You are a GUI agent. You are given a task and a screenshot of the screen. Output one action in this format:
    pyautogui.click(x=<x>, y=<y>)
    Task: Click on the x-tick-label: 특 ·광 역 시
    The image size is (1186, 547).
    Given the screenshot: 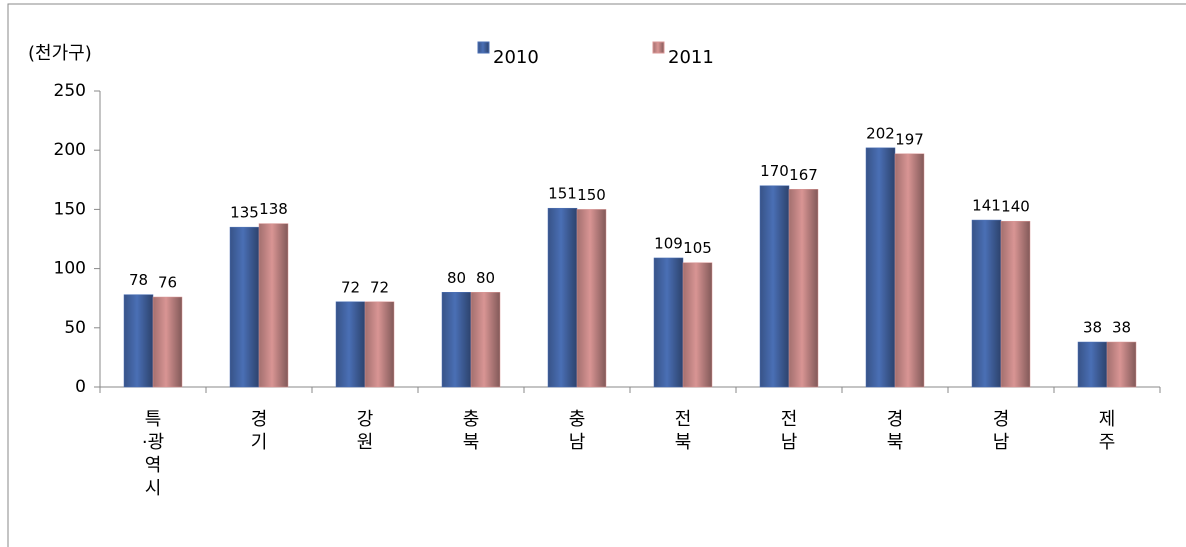 What is the action you would take?
    pyautogui.click(x=153, y=454)
    